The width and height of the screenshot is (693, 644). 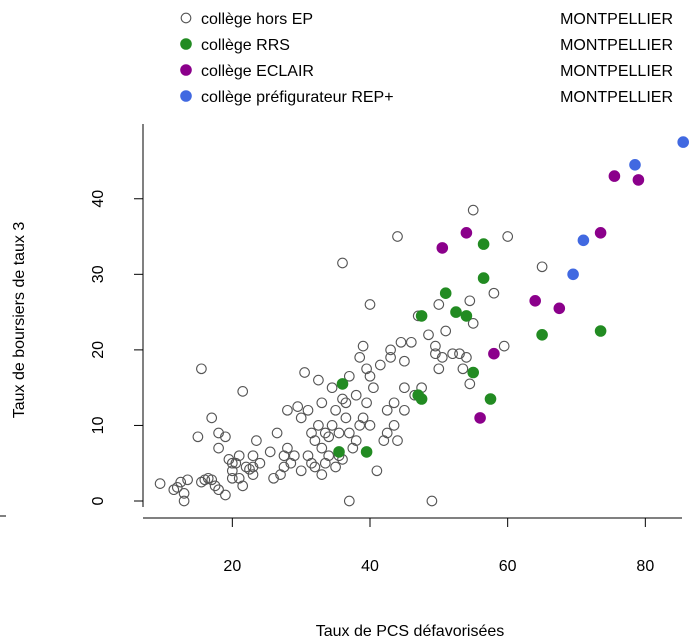 I want to click on legend-label: collège RRS, so click(x=245, y=45).